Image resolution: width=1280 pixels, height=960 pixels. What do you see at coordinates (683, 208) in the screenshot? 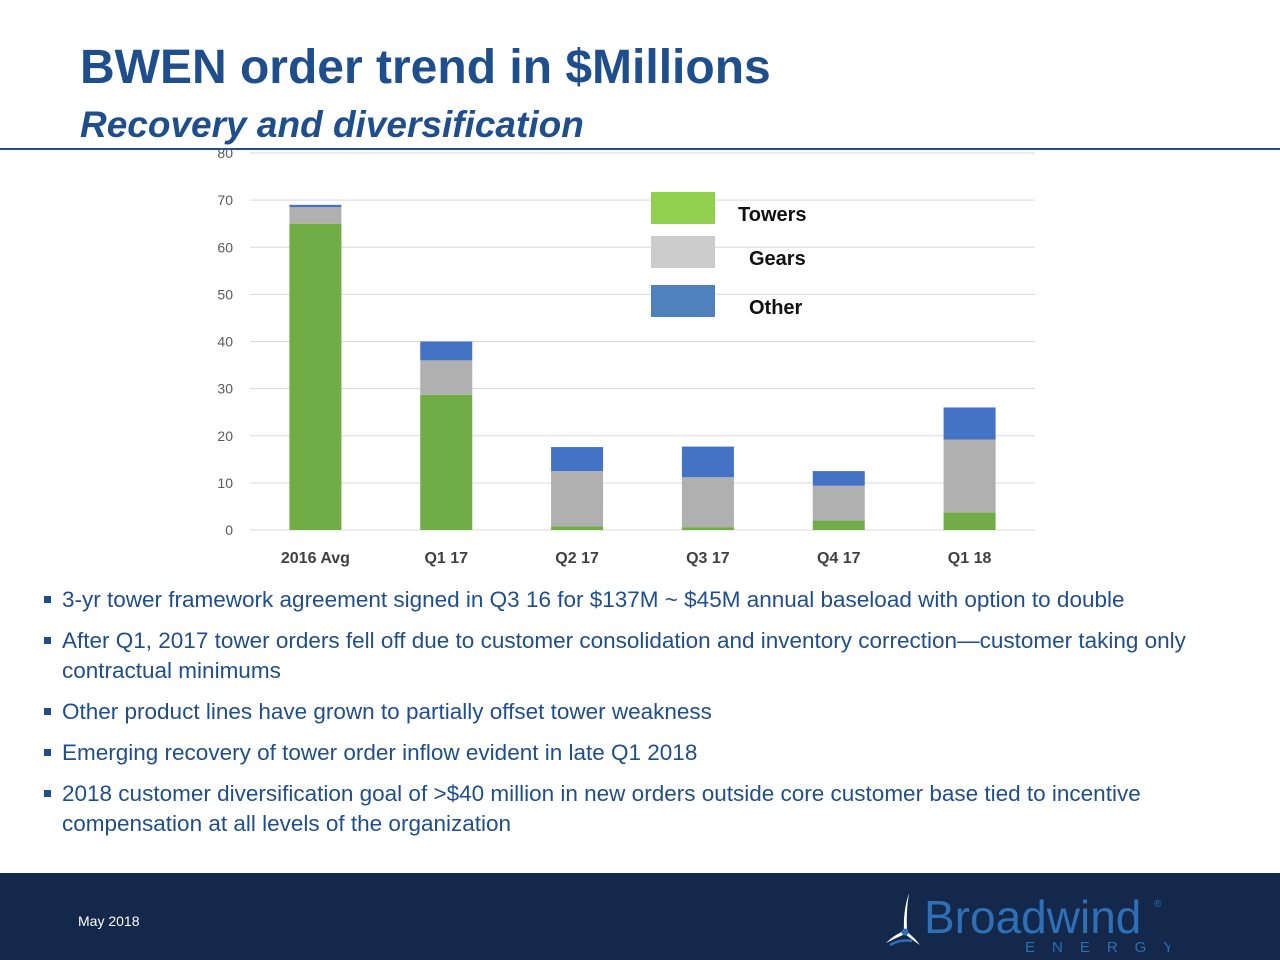
I see `legend-swatch-towers` at bounding box center [683, 208].